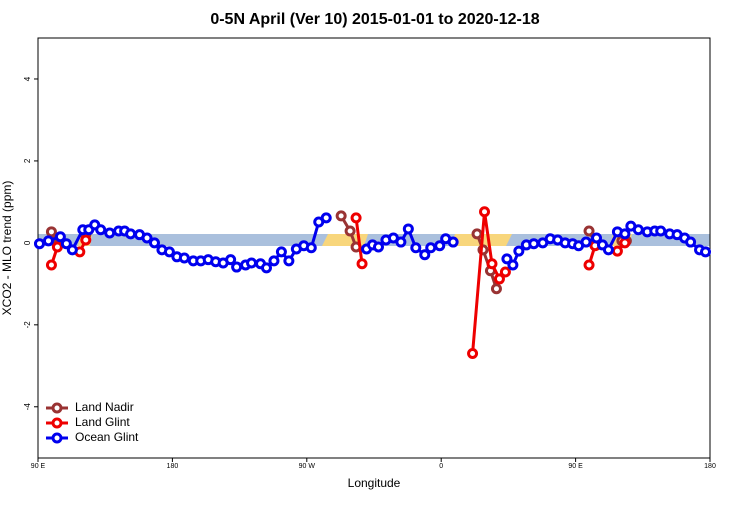 The height and width of the screenshot is (505, 750). What do you see at coordinates (27, 78) in the screenshot?
I see `y-tick-label: 4` at bounding box center [27, 78].